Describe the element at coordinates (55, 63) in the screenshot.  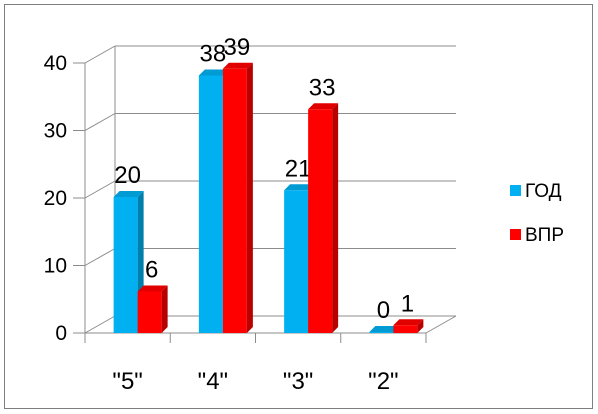
I see `y-tick-label: 40` at that location.